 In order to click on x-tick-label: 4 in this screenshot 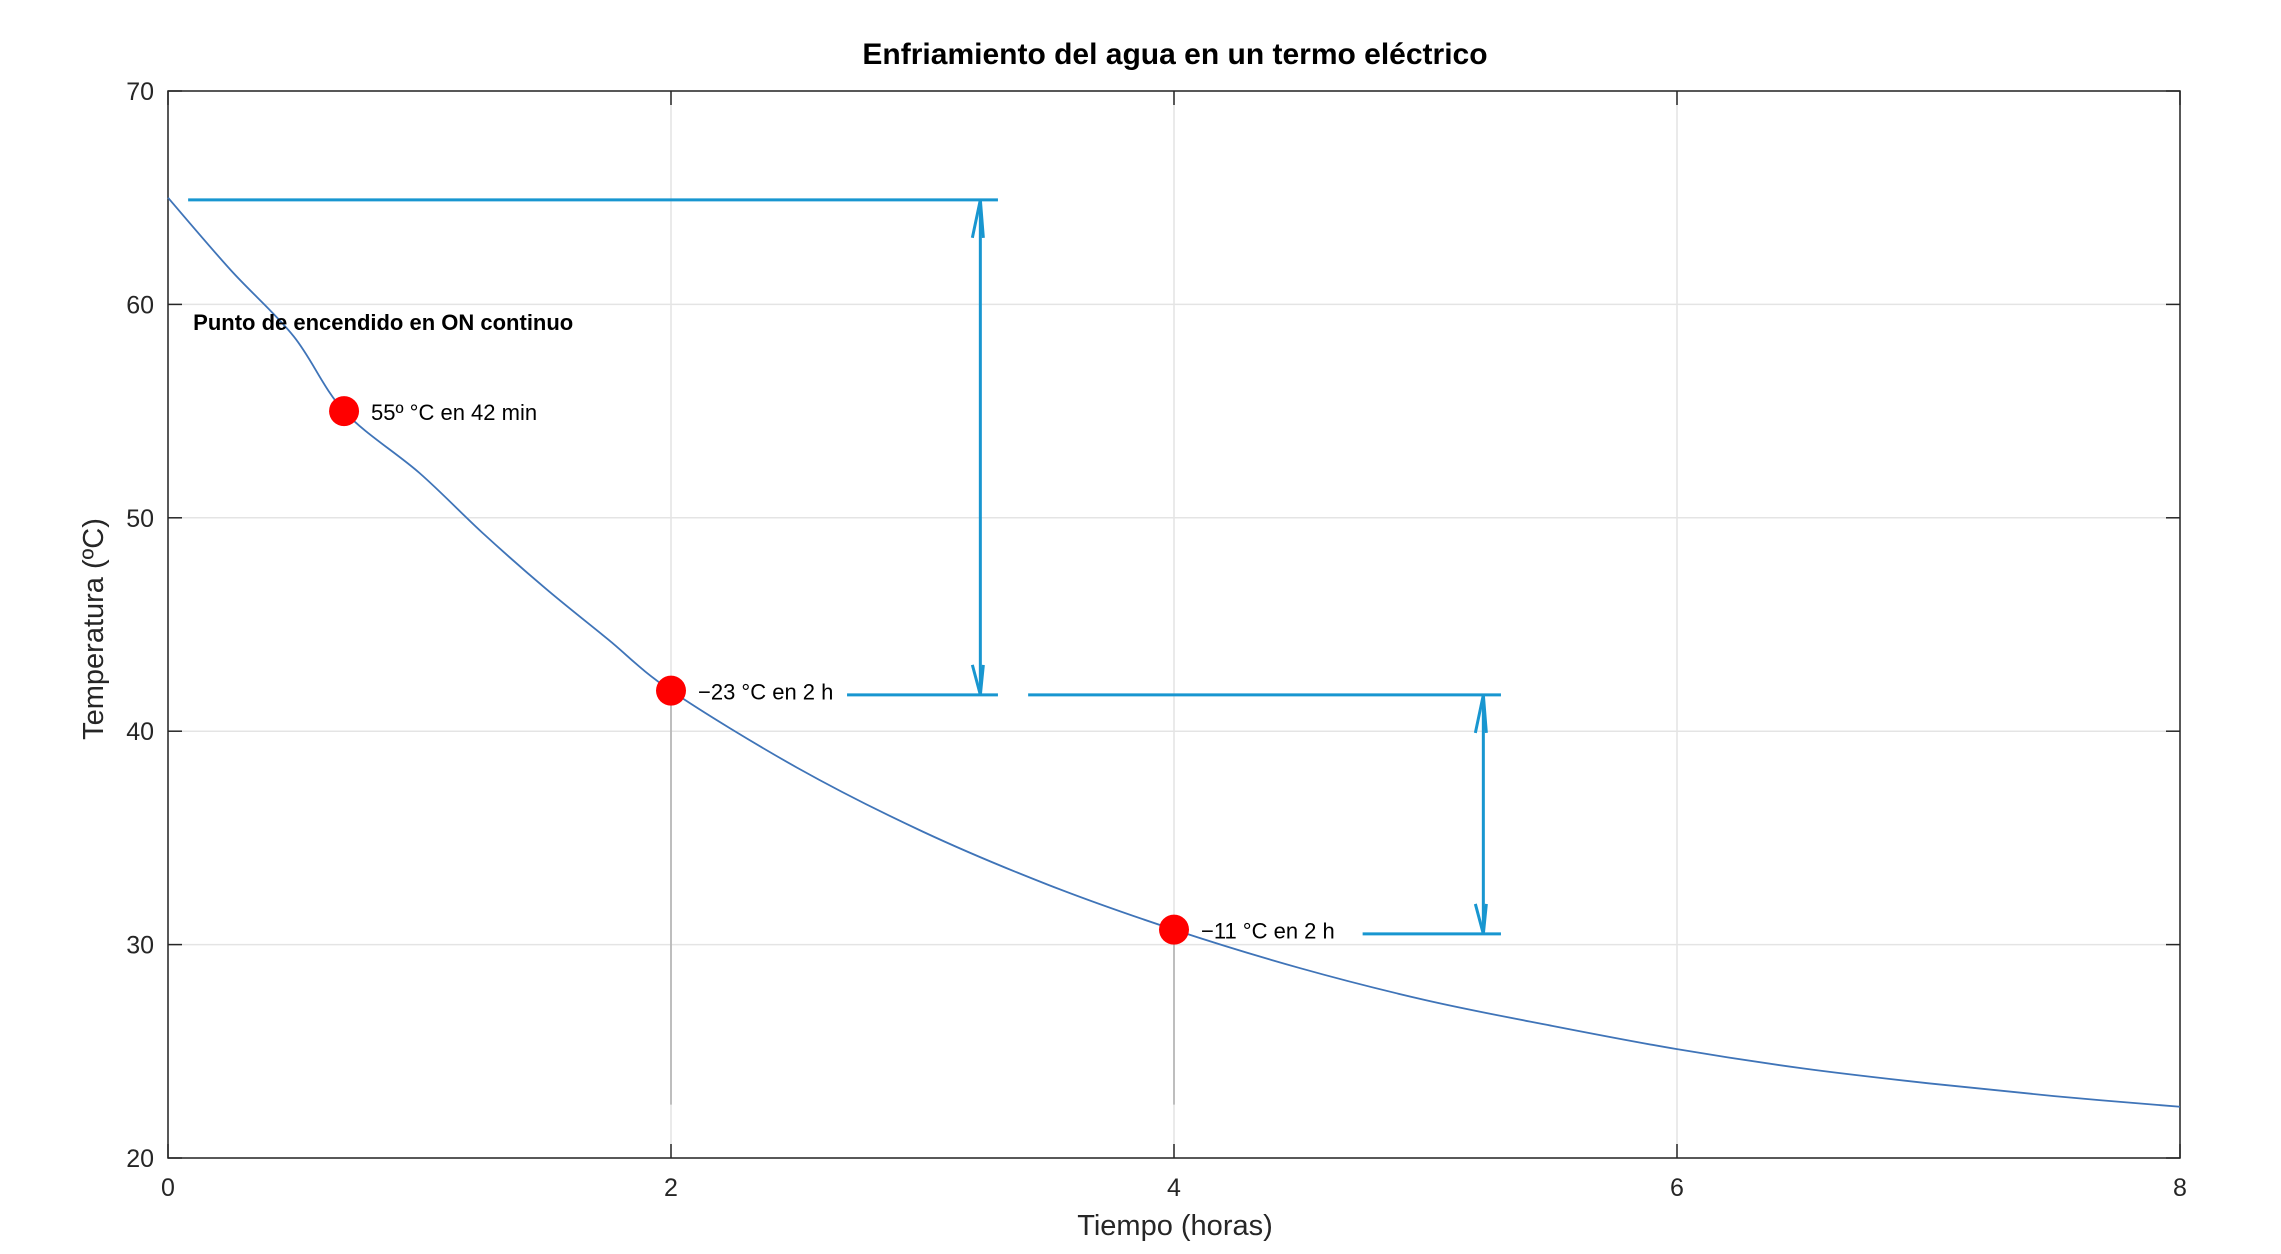, I will do `click(1174, 1188)`.